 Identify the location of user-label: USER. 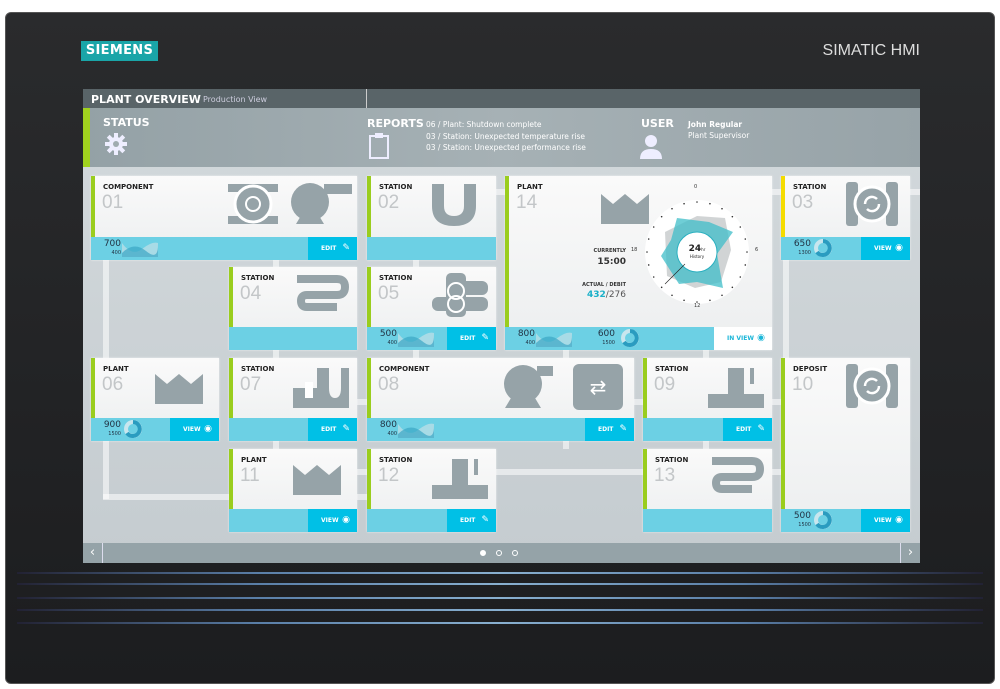
(657, 123).